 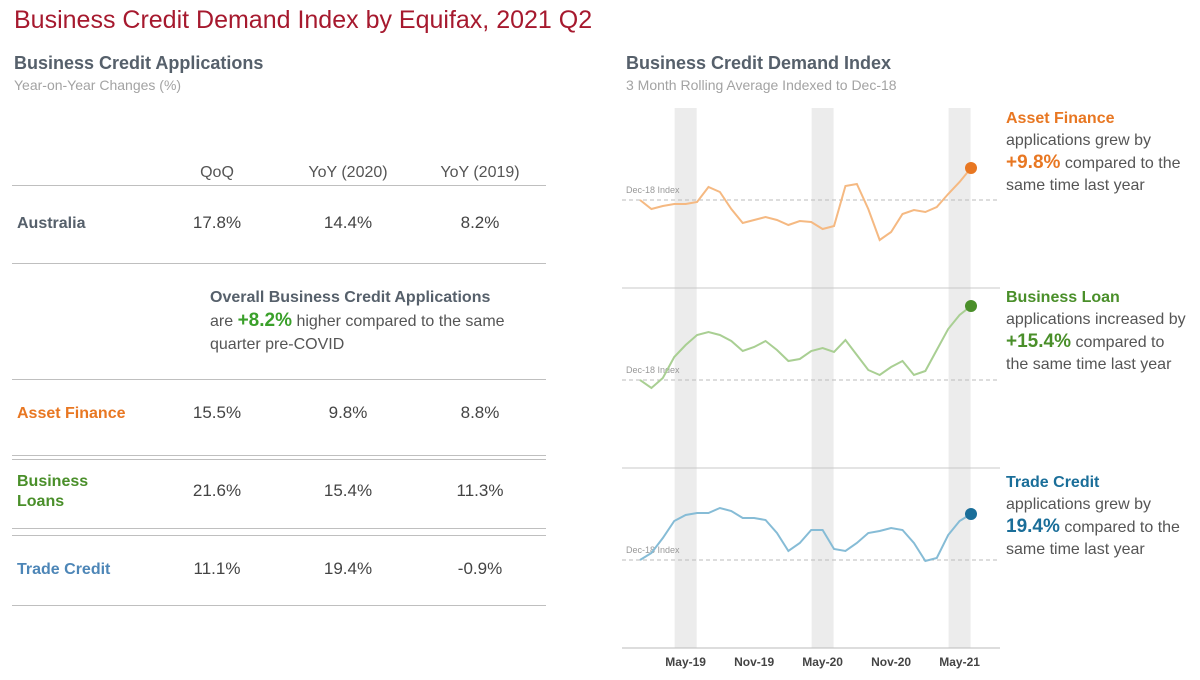 I want to click on table-cell: 11.1%, so click(x=217, y=568).